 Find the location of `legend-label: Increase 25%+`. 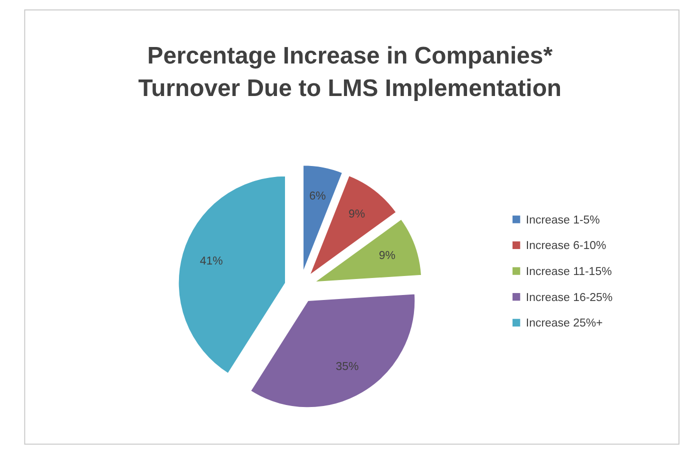

legend-label: Increase 25%+ is located at coordinates (565, 324).